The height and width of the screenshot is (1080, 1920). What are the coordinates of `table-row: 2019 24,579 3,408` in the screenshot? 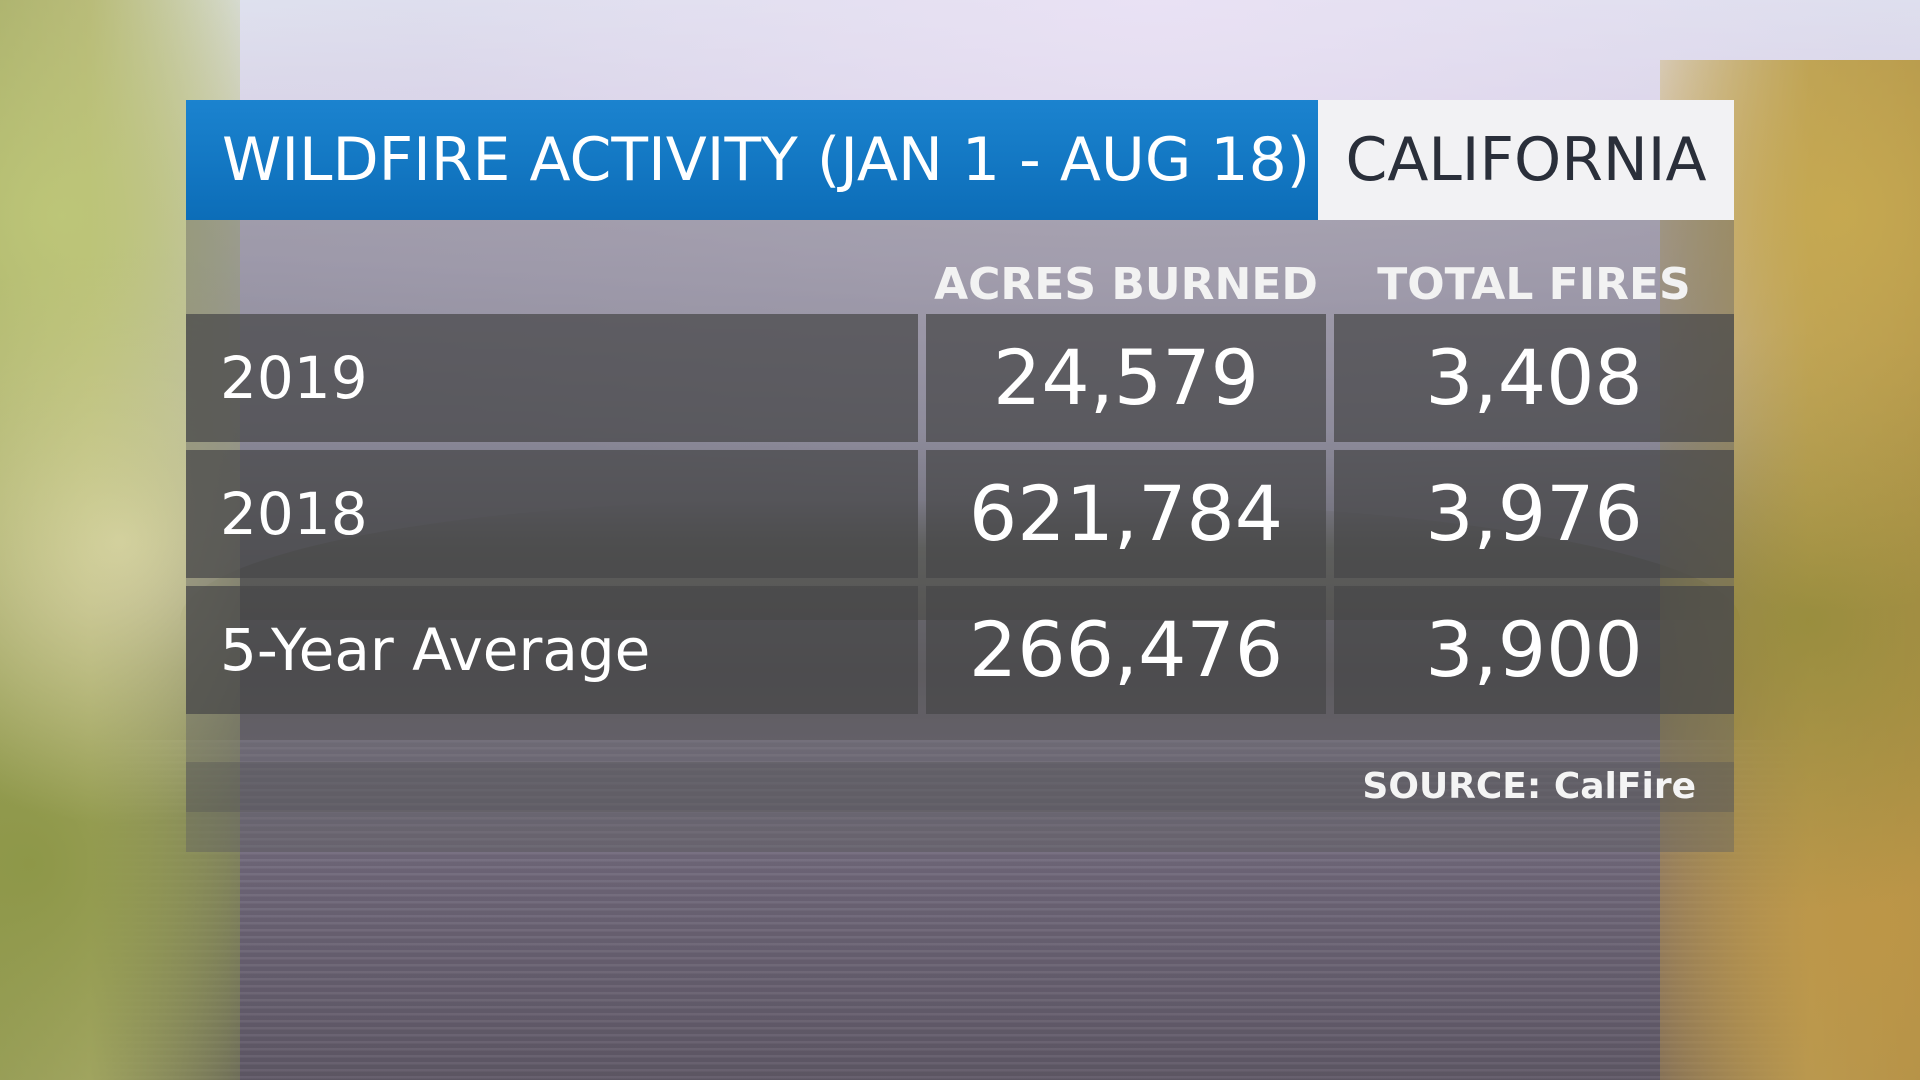 It's located at (960, 378).